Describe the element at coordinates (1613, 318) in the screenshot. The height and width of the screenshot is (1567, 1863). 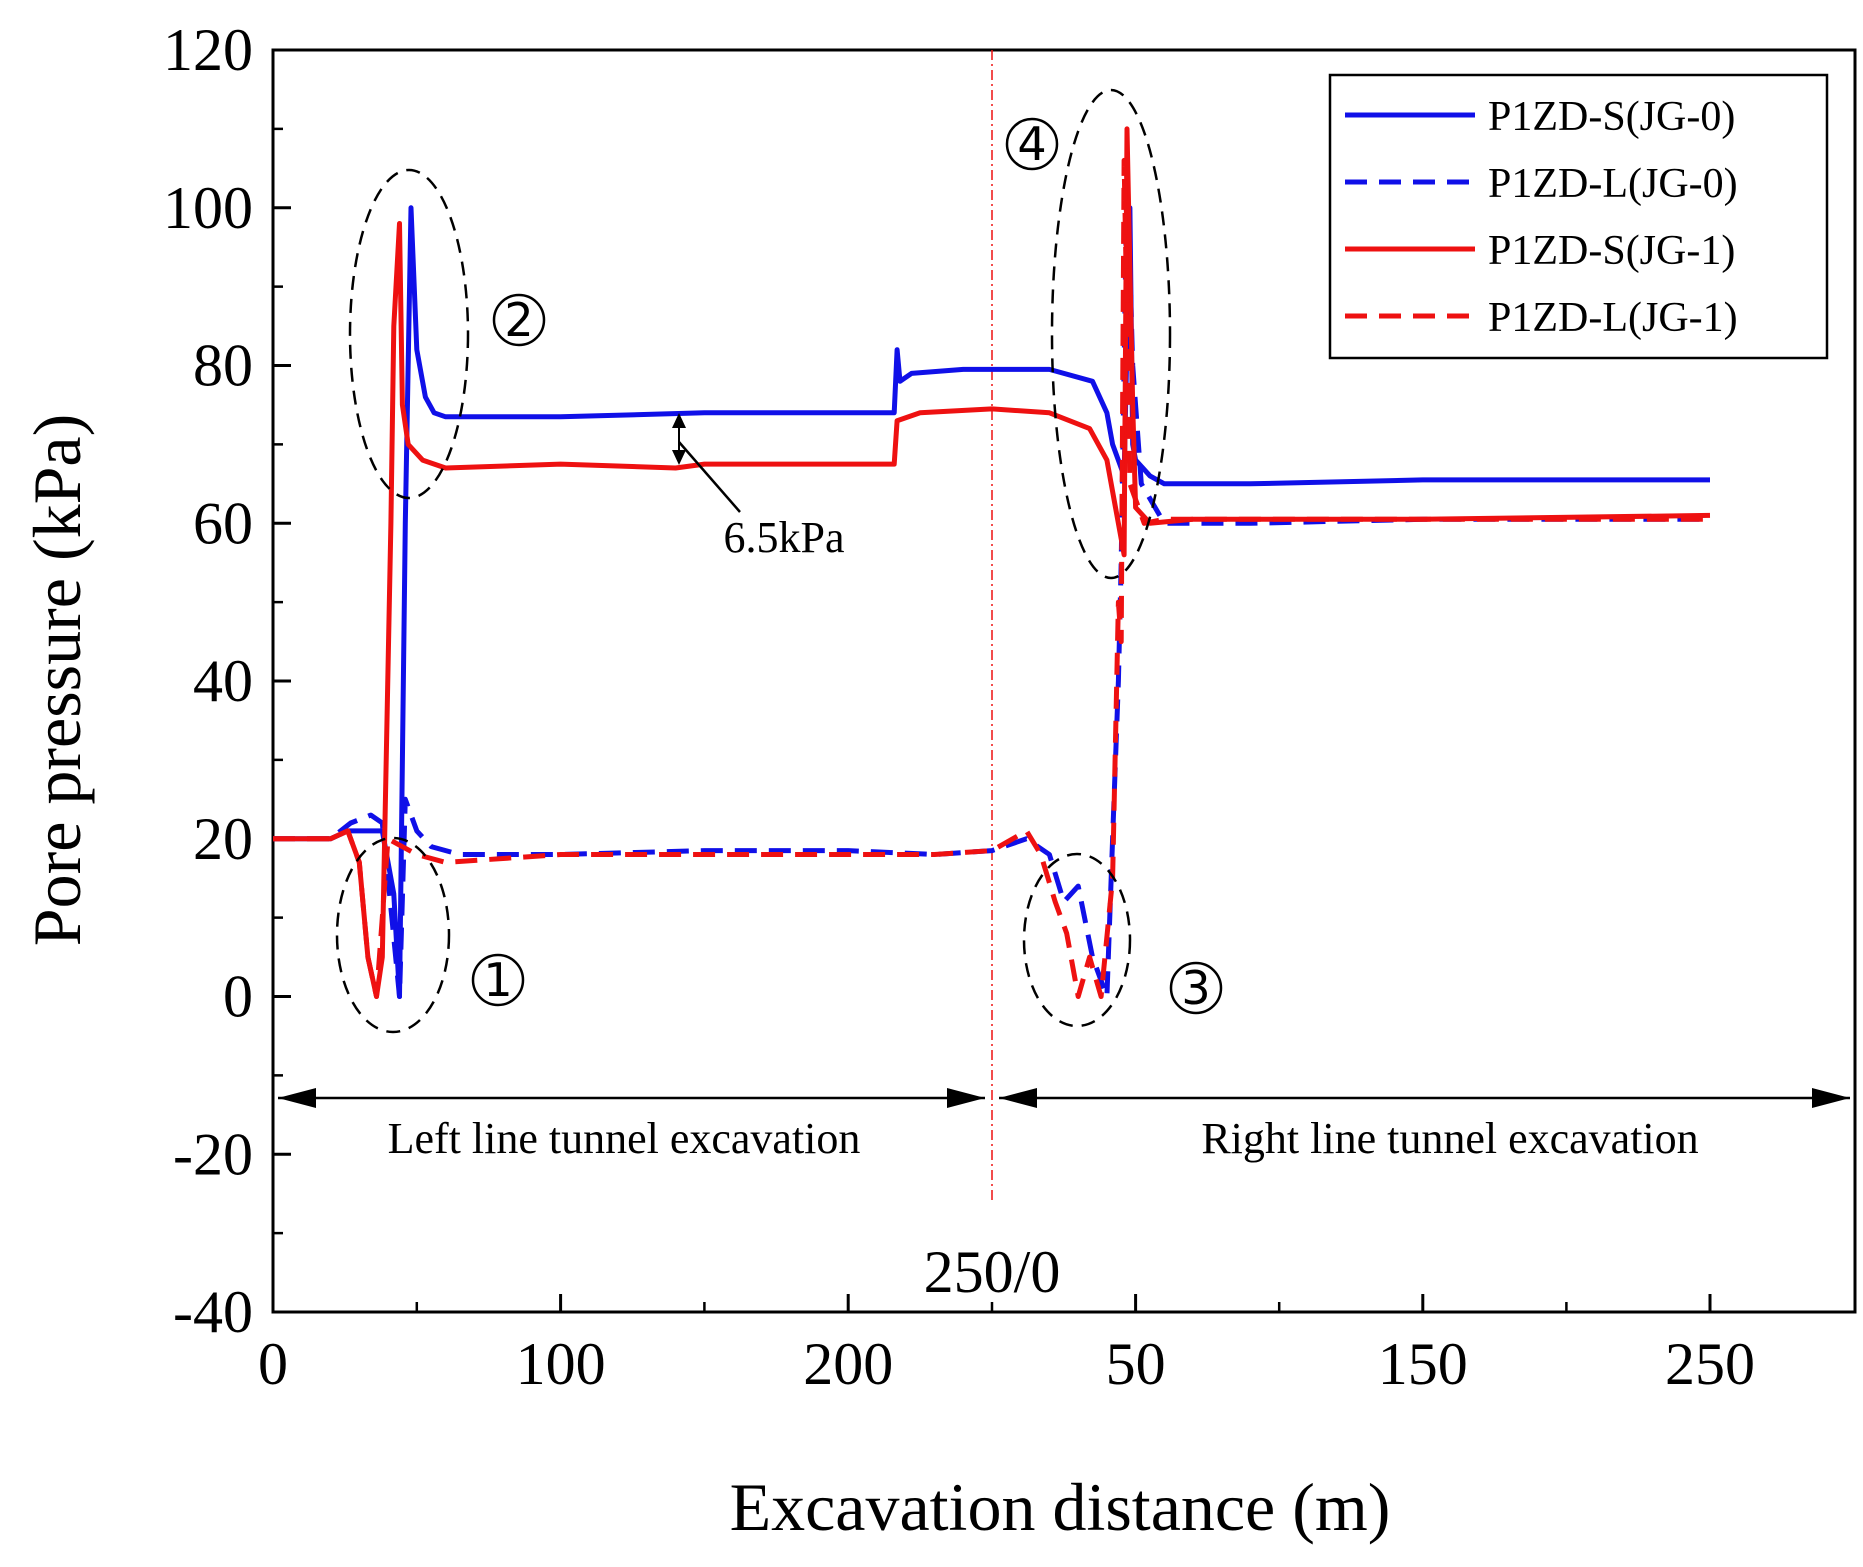
I see `legend-label-4: P1ZD-L(JG-1)` at that location.